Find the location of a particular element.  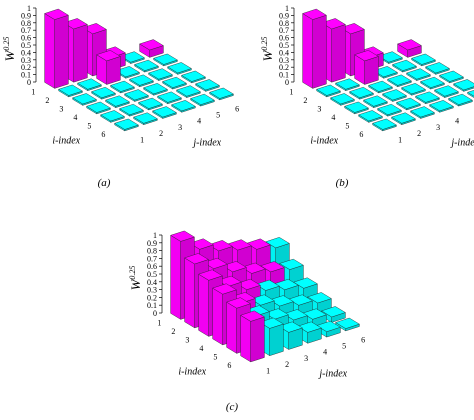

z-axis-title-exp: 0.25 is located at coordinates (6, 44).